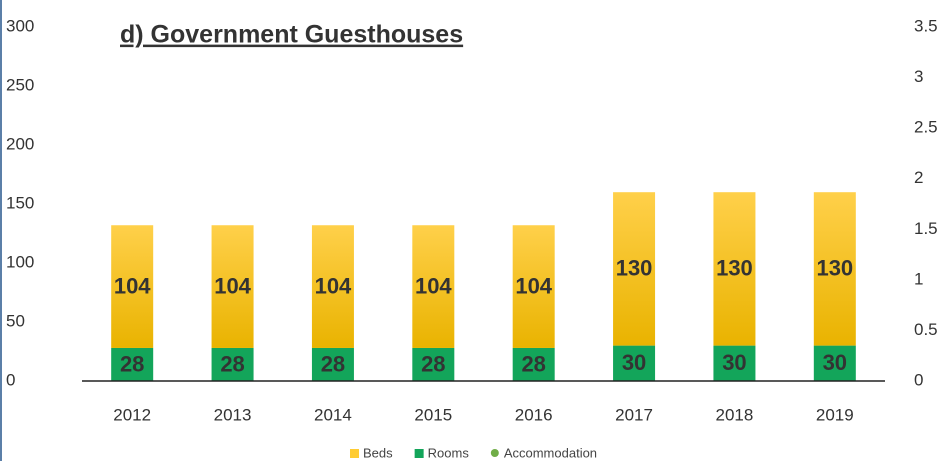 The image size is (951, 461). Describe the element at coordinates (918, 177) in the screenshot. I see `y2-tick-label: 2` at that location.